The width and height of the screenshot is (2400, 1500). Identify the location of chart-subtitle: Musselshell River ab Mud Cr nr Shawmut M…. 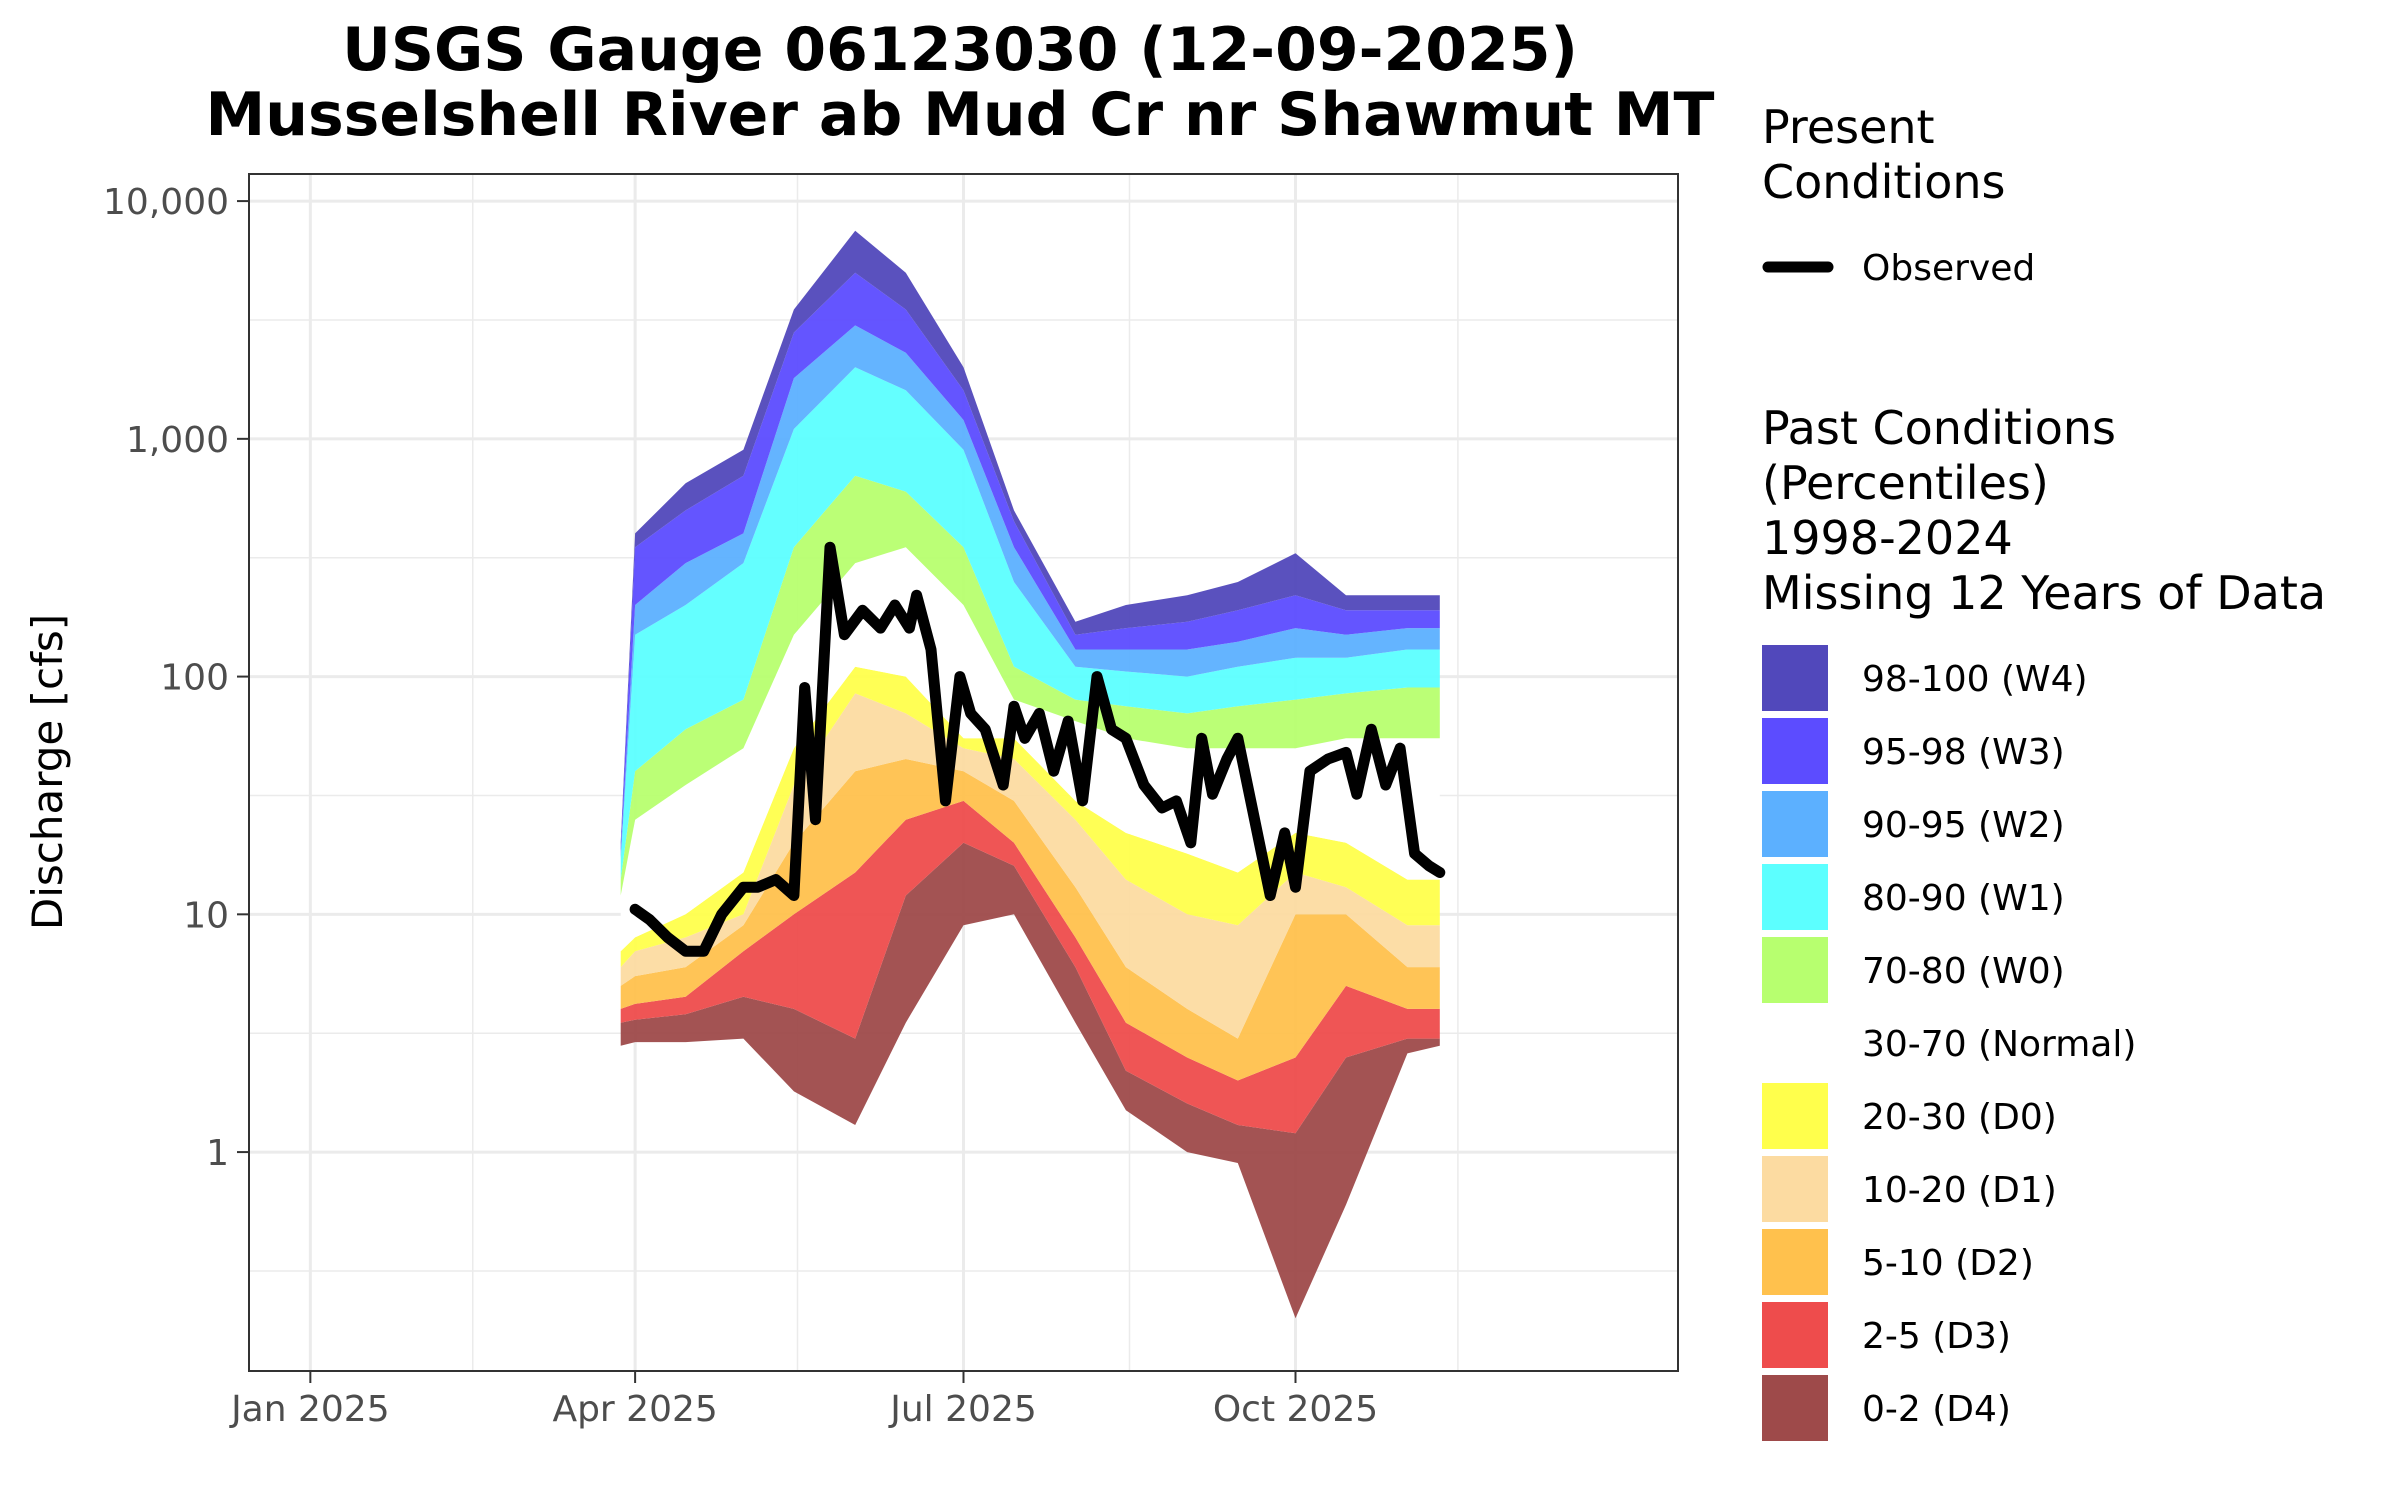
(960, 115).